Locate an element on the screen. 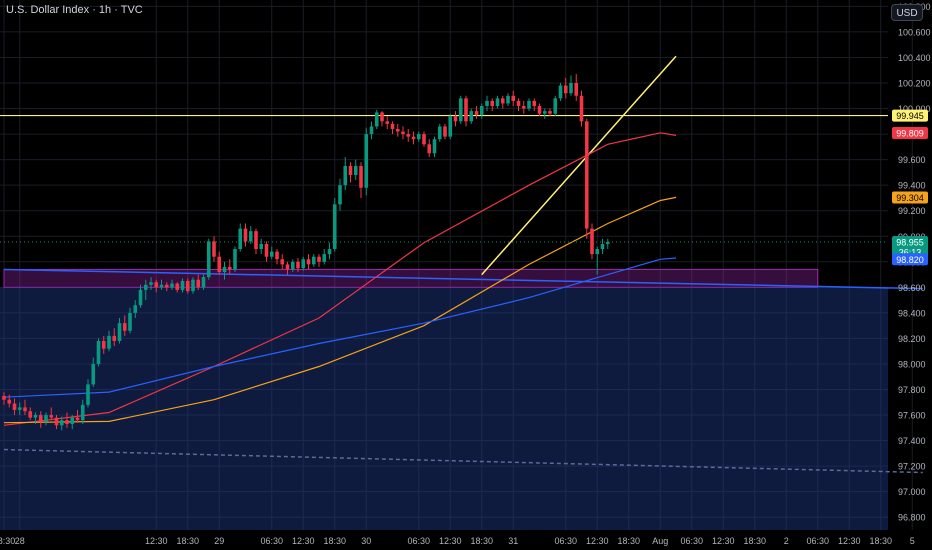  y-tick-label: 100.600 is located at coordinates (914, 32).